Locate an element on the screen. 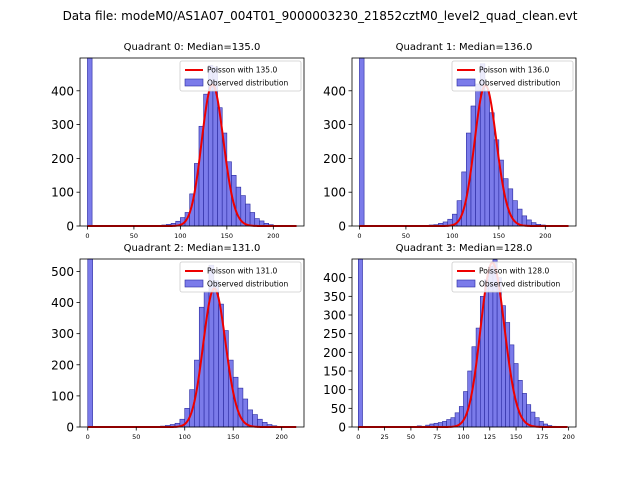  x-tick-label: 175 is located at coordinates (542, 437).